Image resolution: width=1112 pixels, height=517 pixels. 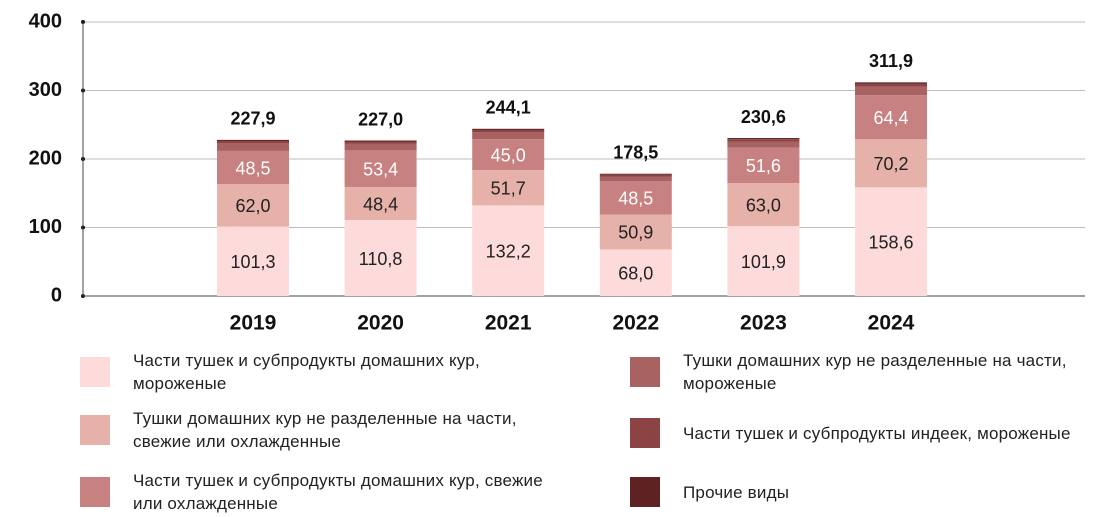 What do you see at coordinates (56, 295) in the screenshot?
I see `y-tick-label: 0` at bounding box center [56, 295].